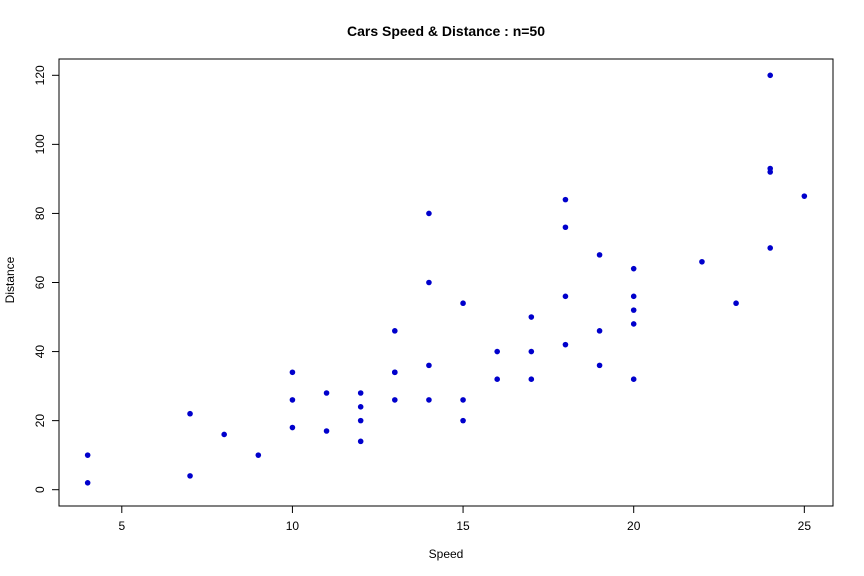 The height and width of the screenshot is (576, 864). I want to click on y-tick-label: 0, so click(40, 489).